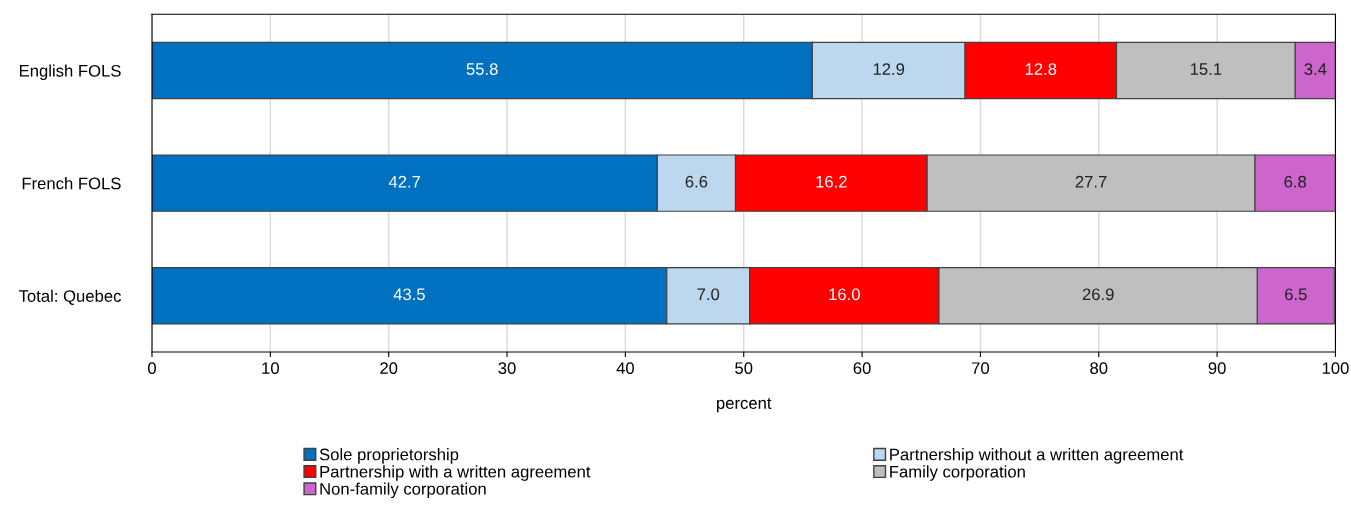 The width and height of the screenshot is (1351, 508). What do you see at coordinates (1296, 294) in the screenshot?
I see `data-label: 6.5` at bounding box center [1296, 294].